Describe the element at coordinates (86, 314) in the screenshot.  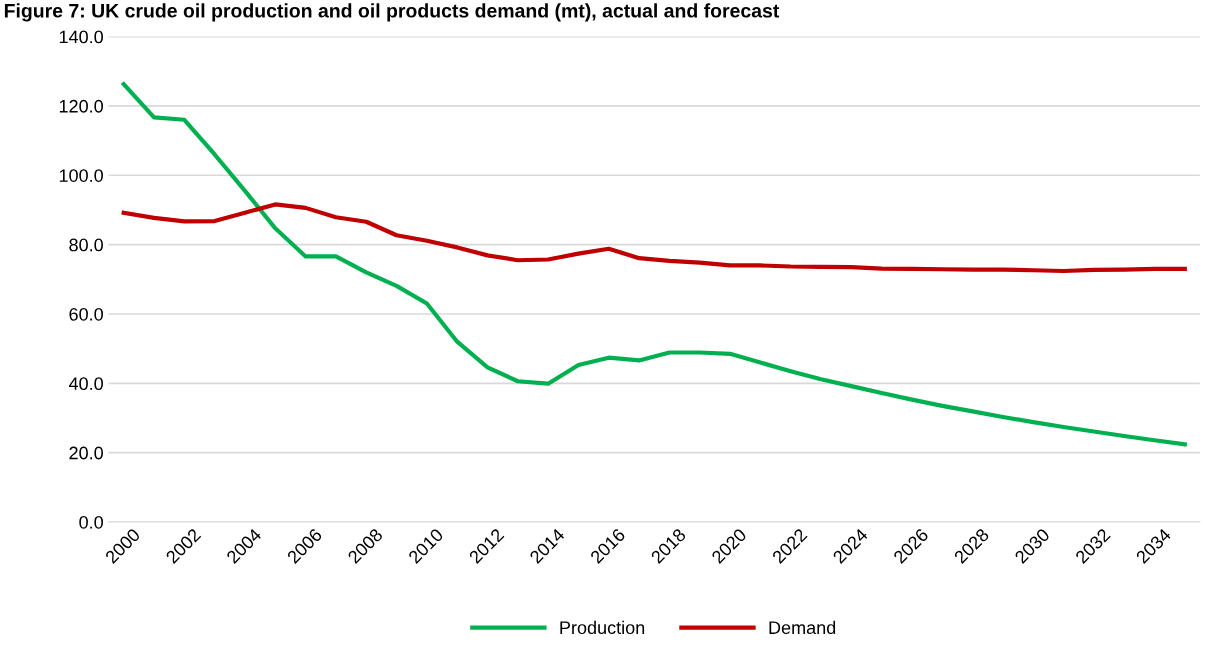
I see `y-tick-label: 60.0` at that location.